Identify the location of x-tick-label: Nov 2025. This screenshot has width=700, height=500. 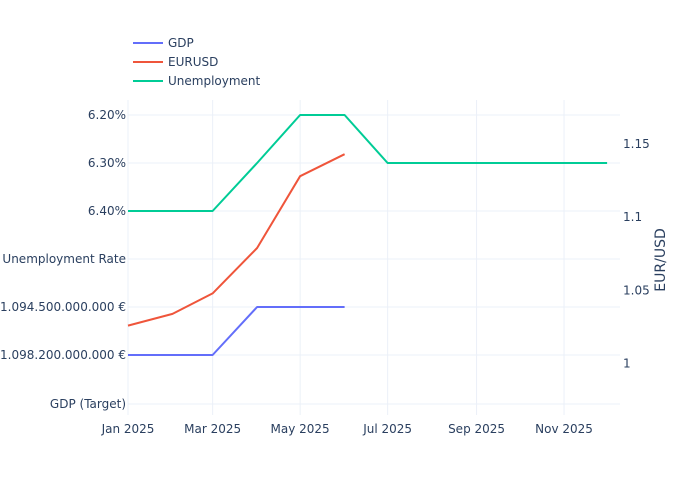
(564, 429).